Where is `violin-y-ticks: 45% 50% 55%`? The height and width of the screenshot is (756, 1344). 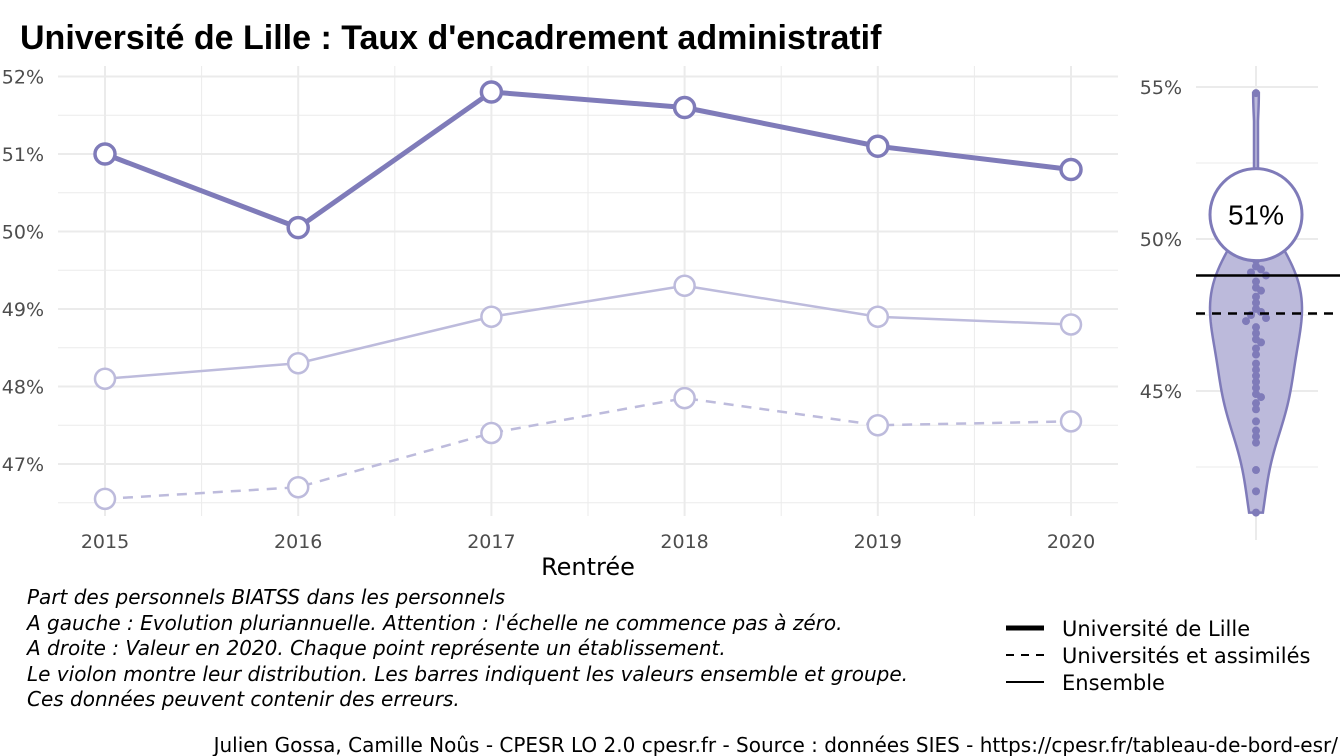
violin-y-ticks: 45% 50% 55% is located at coordinates (1161, 240).